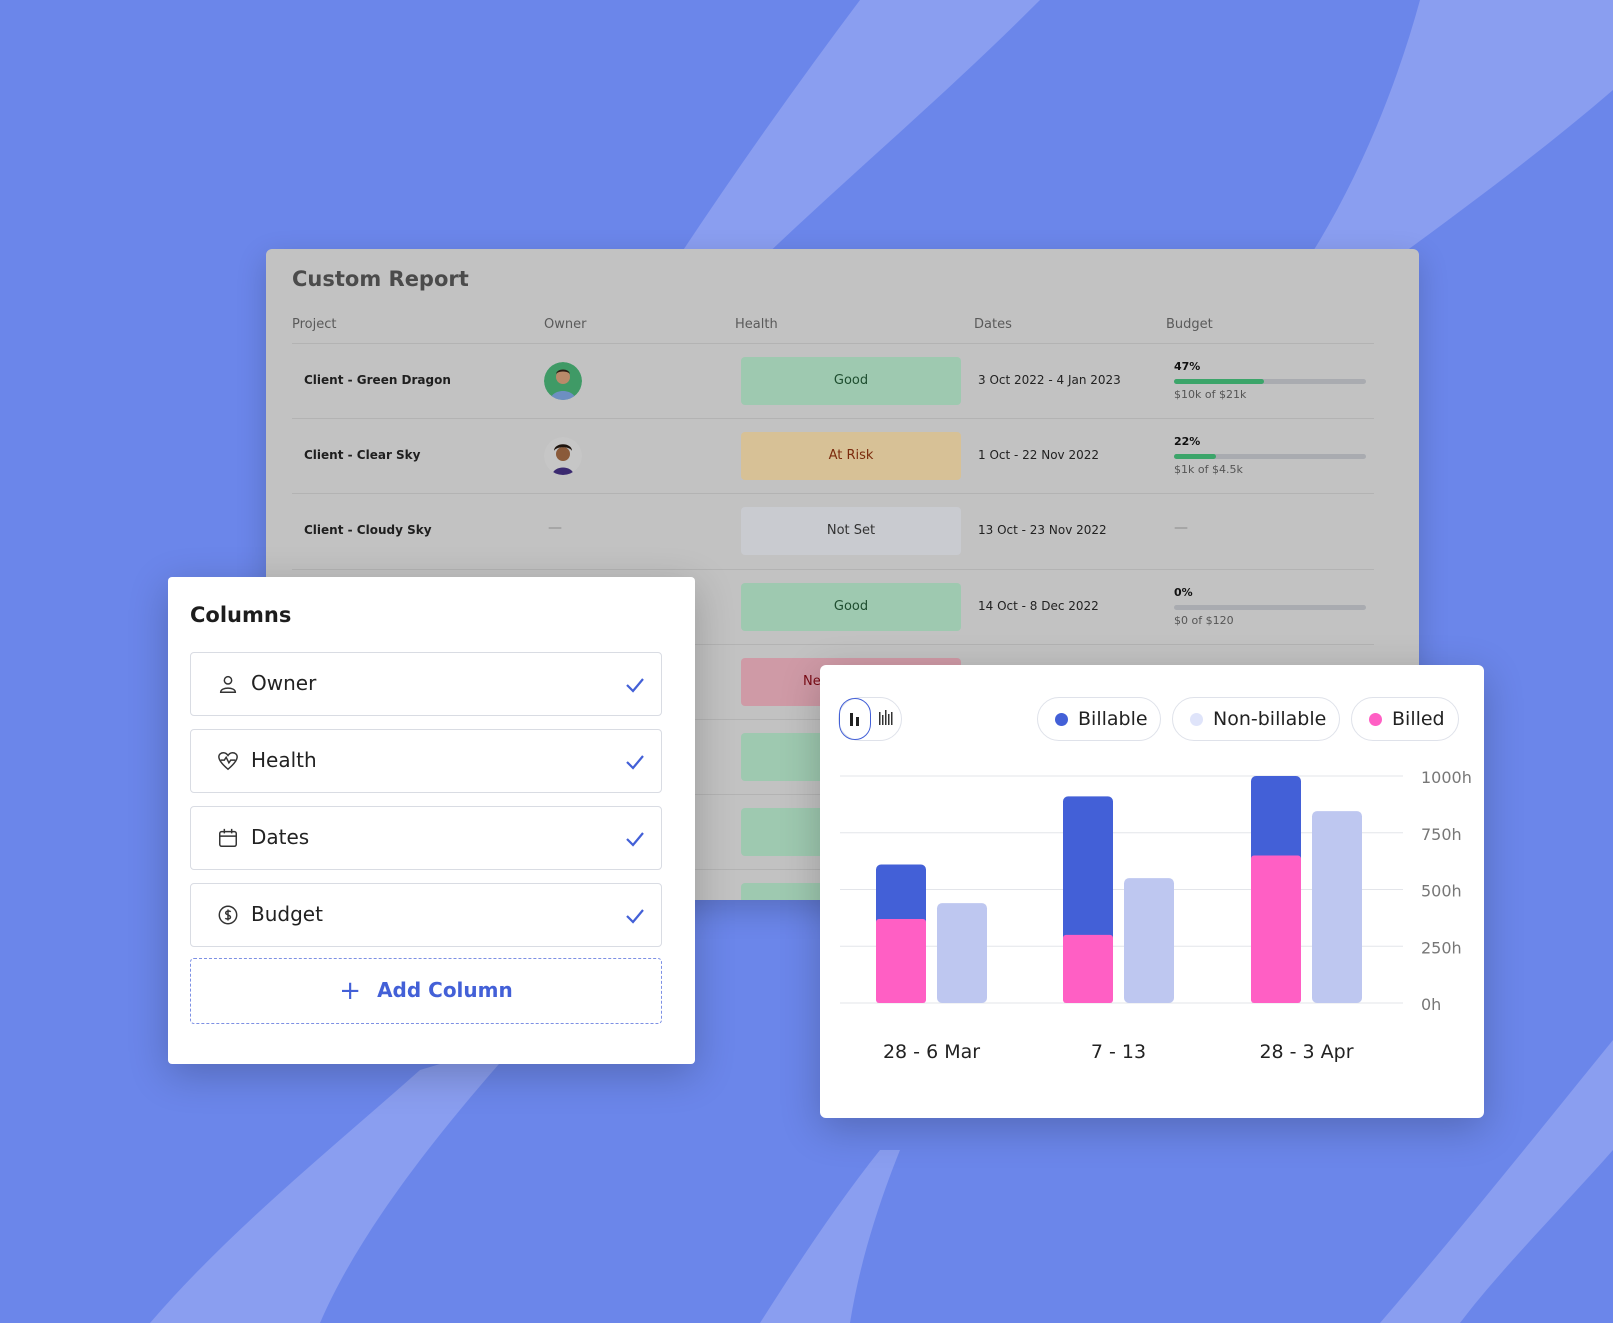 Image resolution: width=1613 pixels, height=1323 pixels. I want to click on table-row: Good 14 Oct - 8 Dec 2022 0% $0 of $120, so click(833, 607).